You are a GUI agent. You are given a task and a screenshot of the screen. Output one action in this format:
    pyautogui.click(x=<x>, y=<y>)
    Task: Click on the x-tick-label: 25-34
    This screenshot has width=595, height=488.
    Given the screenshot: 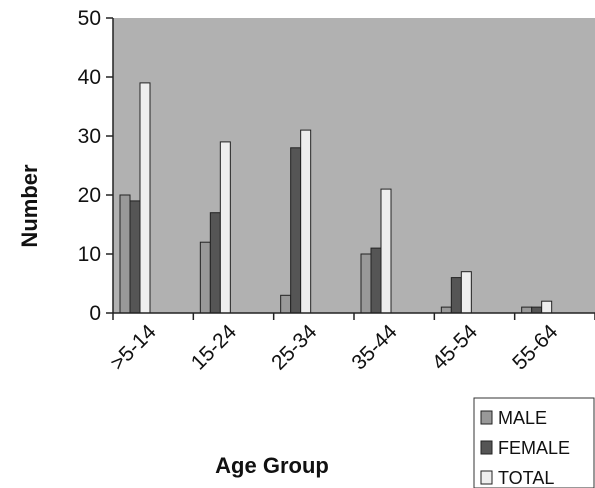 What is the action you would take?
    pyautogui.click(x=294, y=347)
    